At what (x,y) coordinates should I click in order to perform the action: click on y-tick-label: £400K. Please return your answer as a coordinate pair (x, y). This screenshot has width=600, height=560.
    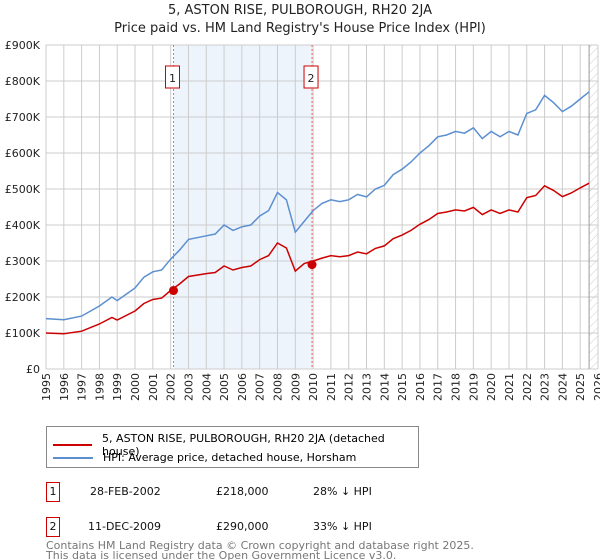
    Looking at the image, I should click on (23, 225).